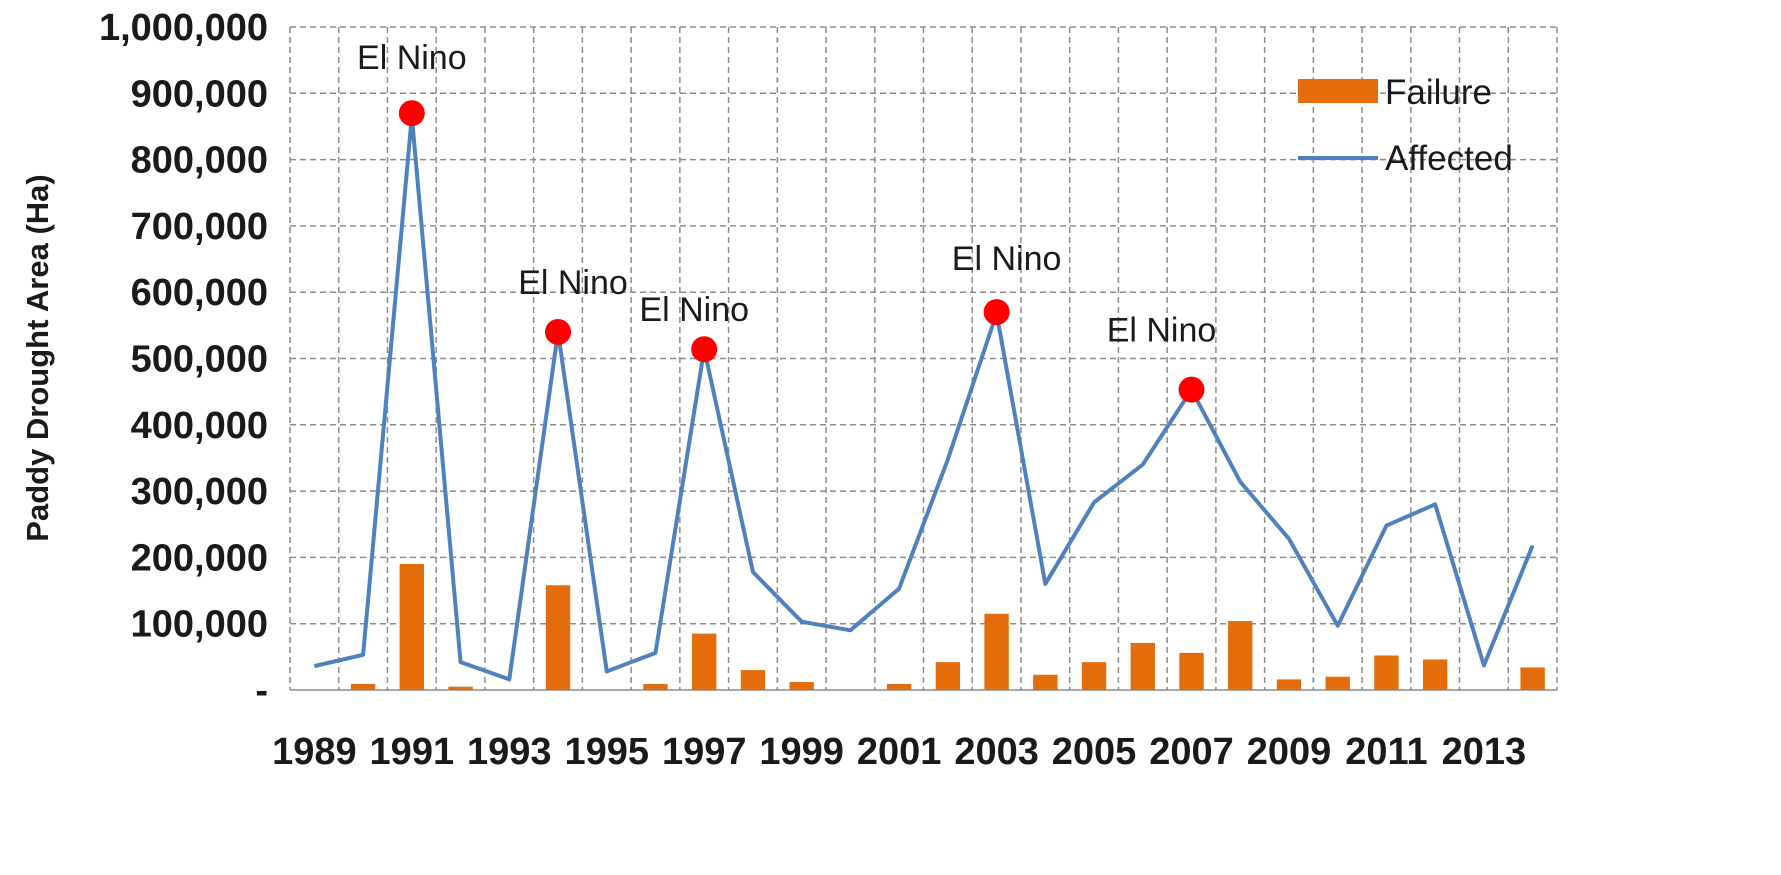 Image resolution: width=1781 pixels, height=875 pixels. Describe the element at coordinates (1338, 91) in the screenshot. I see `legend-failure-swatch` at that location.